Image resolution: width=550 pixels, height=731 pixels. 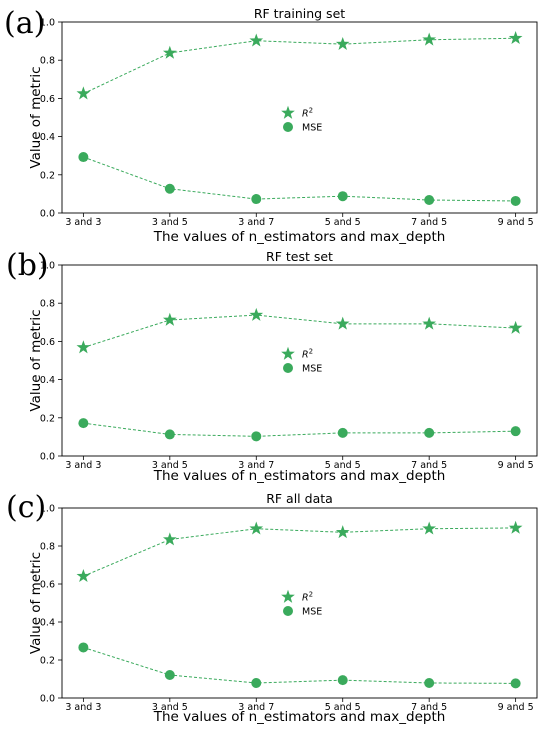 I want to click on chart-title: RF training set, so click(x=299, y=13).